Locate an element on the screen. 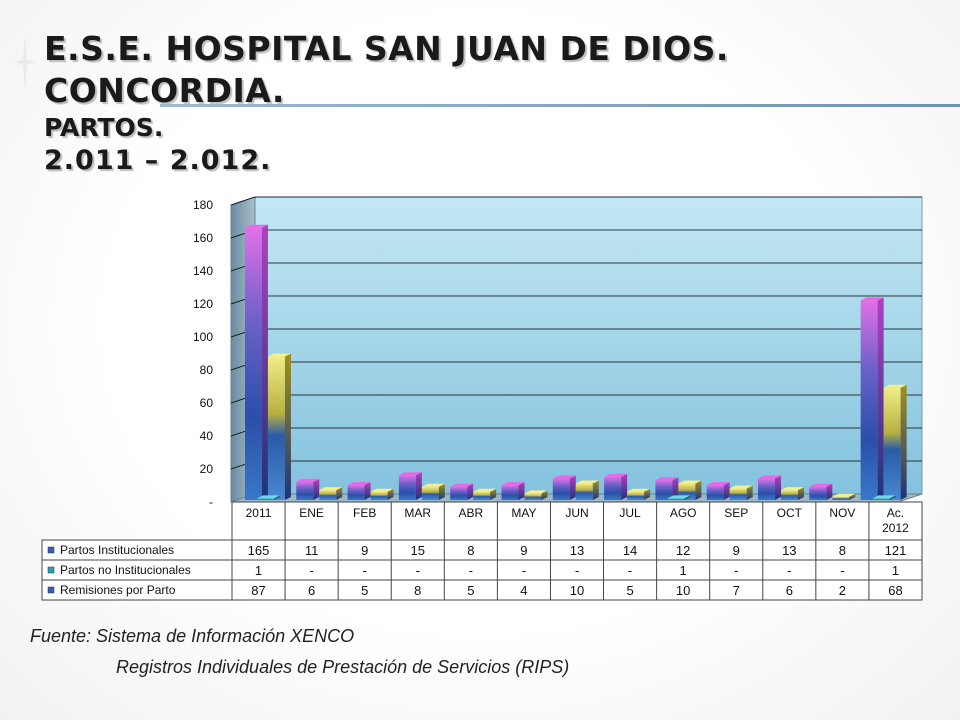 Image resolution: width=960 pixels, height=720 pixels. source-line-1: Fuente: Sistema de Información XENCO is located at coordinates (192, 636).